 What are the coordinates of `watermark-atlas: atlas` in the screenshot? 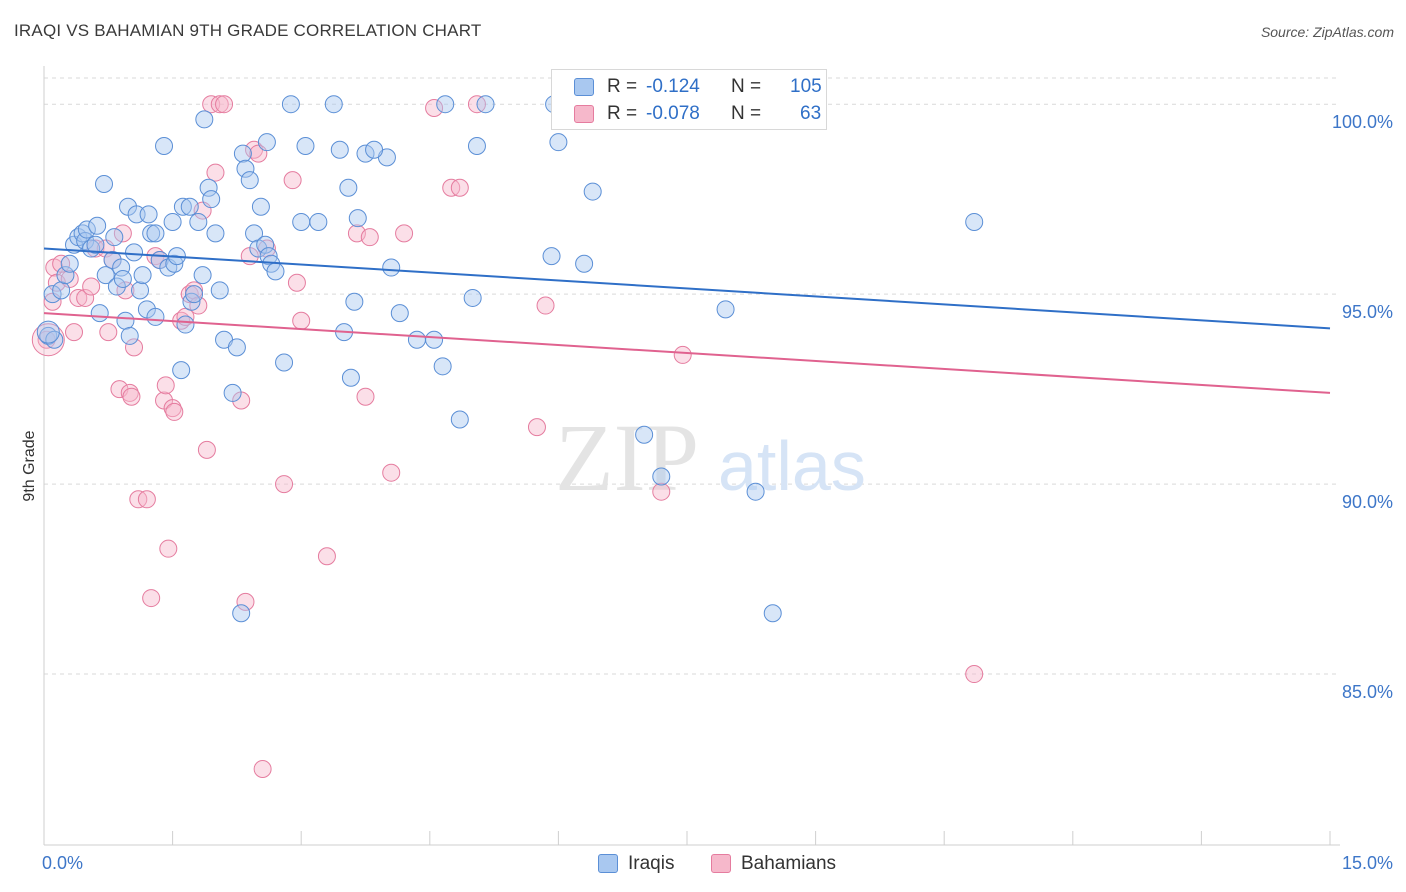 It's located at (792, 466).